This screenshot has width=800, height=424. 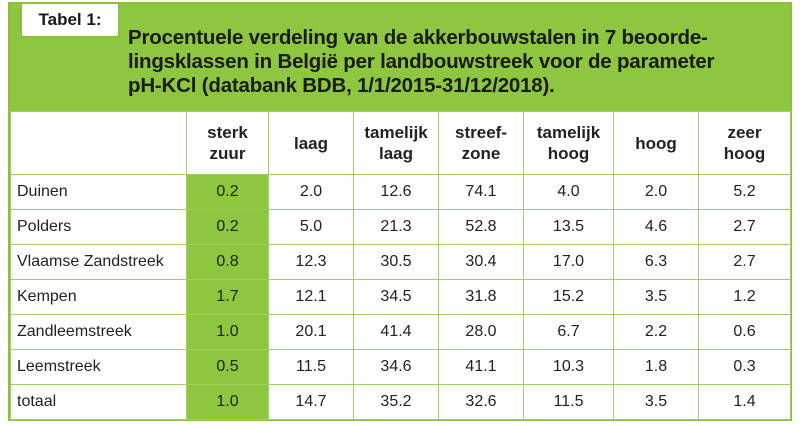 What do you see at coordinates (481, 143) in the screenshot?
I see `column-header-streefzone: streef-zone` at bounding box center [481, 143].